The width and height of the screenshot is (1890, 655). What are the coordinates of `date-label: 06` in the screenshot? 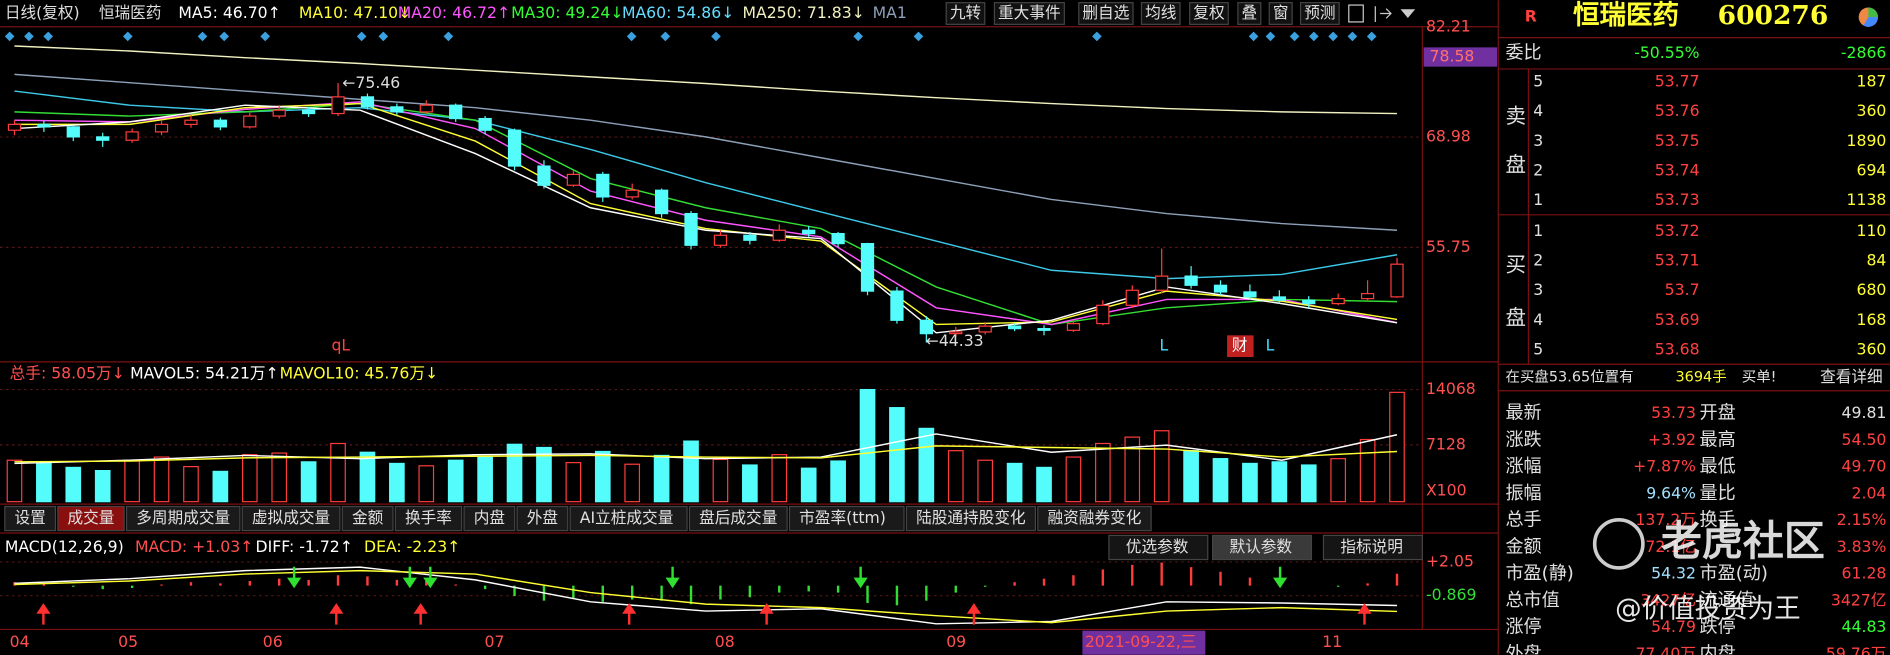 It's located at (273, 641).